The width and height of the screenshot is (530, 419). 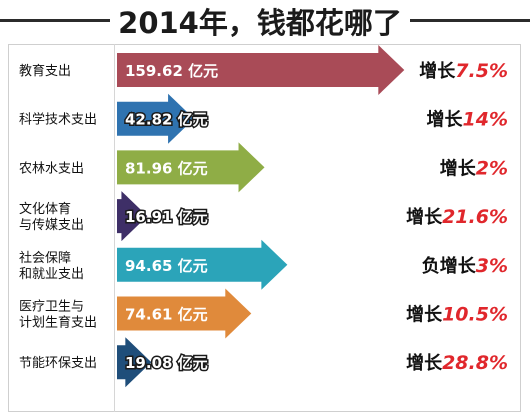 What do you see at coordinates (166, 217) in the screenshot?
I see `value-label: 16.91 亿元` at bounding box center [166, 217].